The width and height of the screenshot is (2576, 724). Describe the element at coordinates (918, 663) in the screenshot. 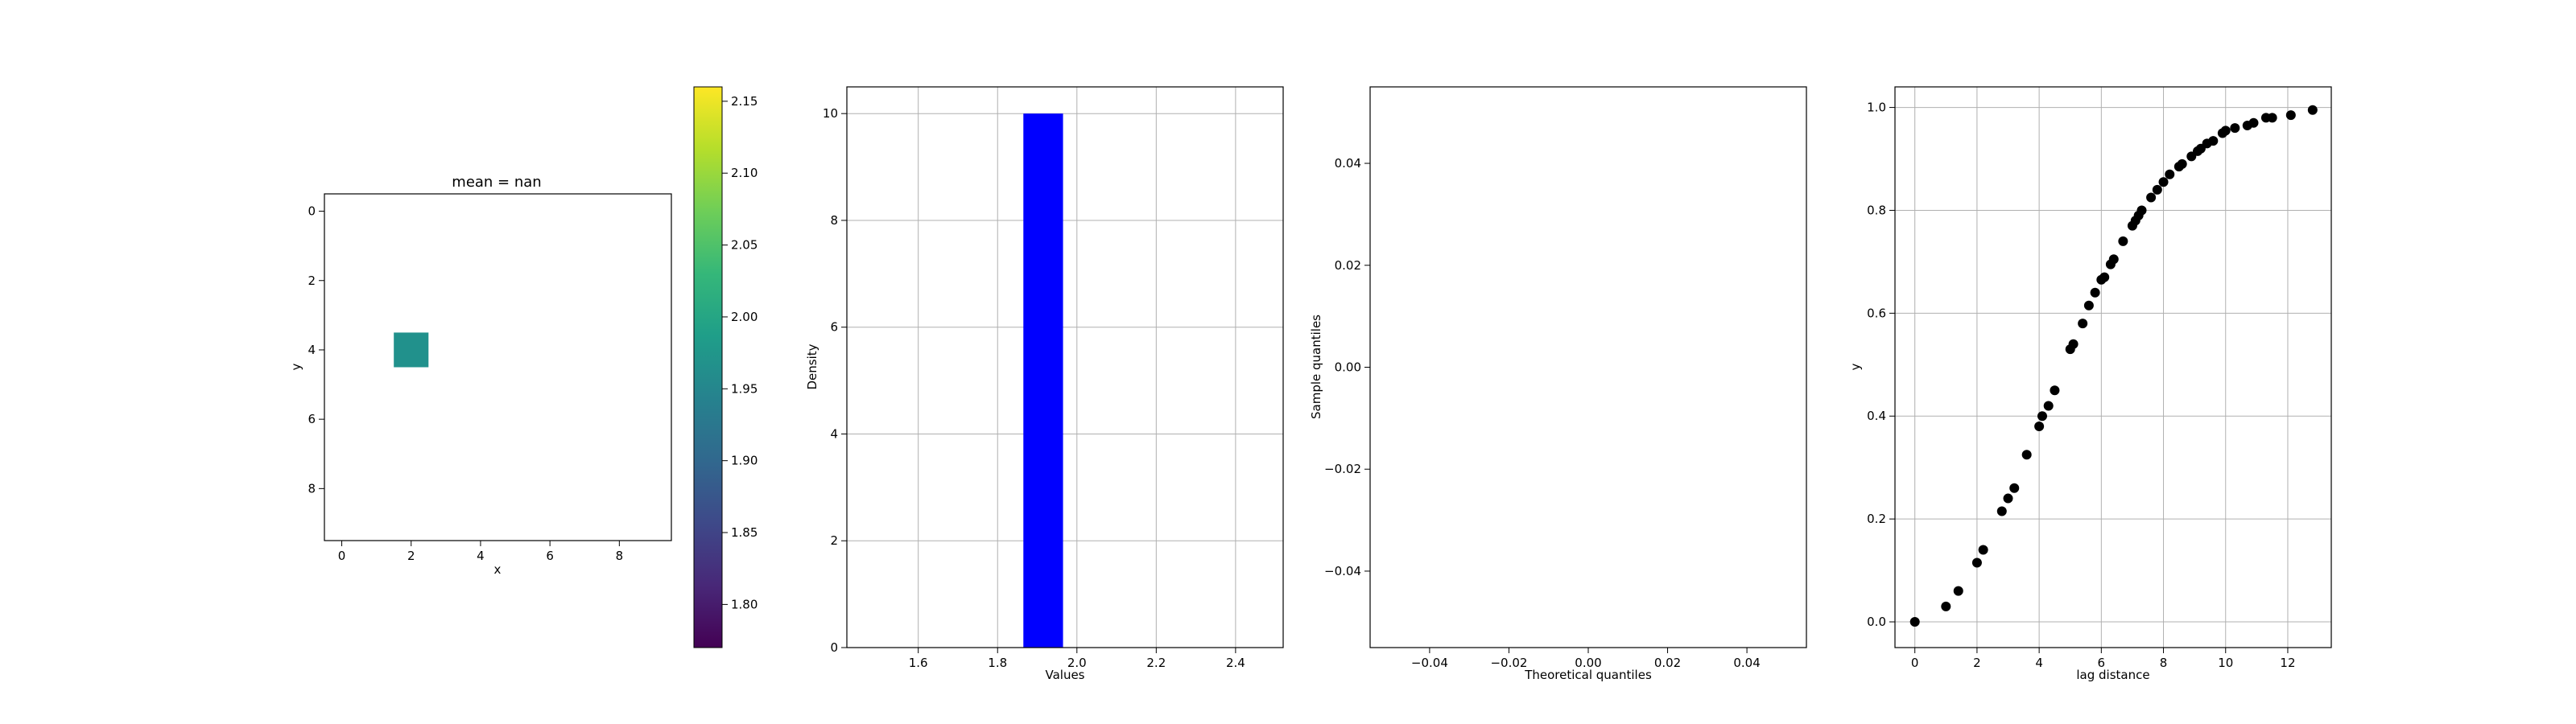

I see `x-tick-label: 1.6` at that location.